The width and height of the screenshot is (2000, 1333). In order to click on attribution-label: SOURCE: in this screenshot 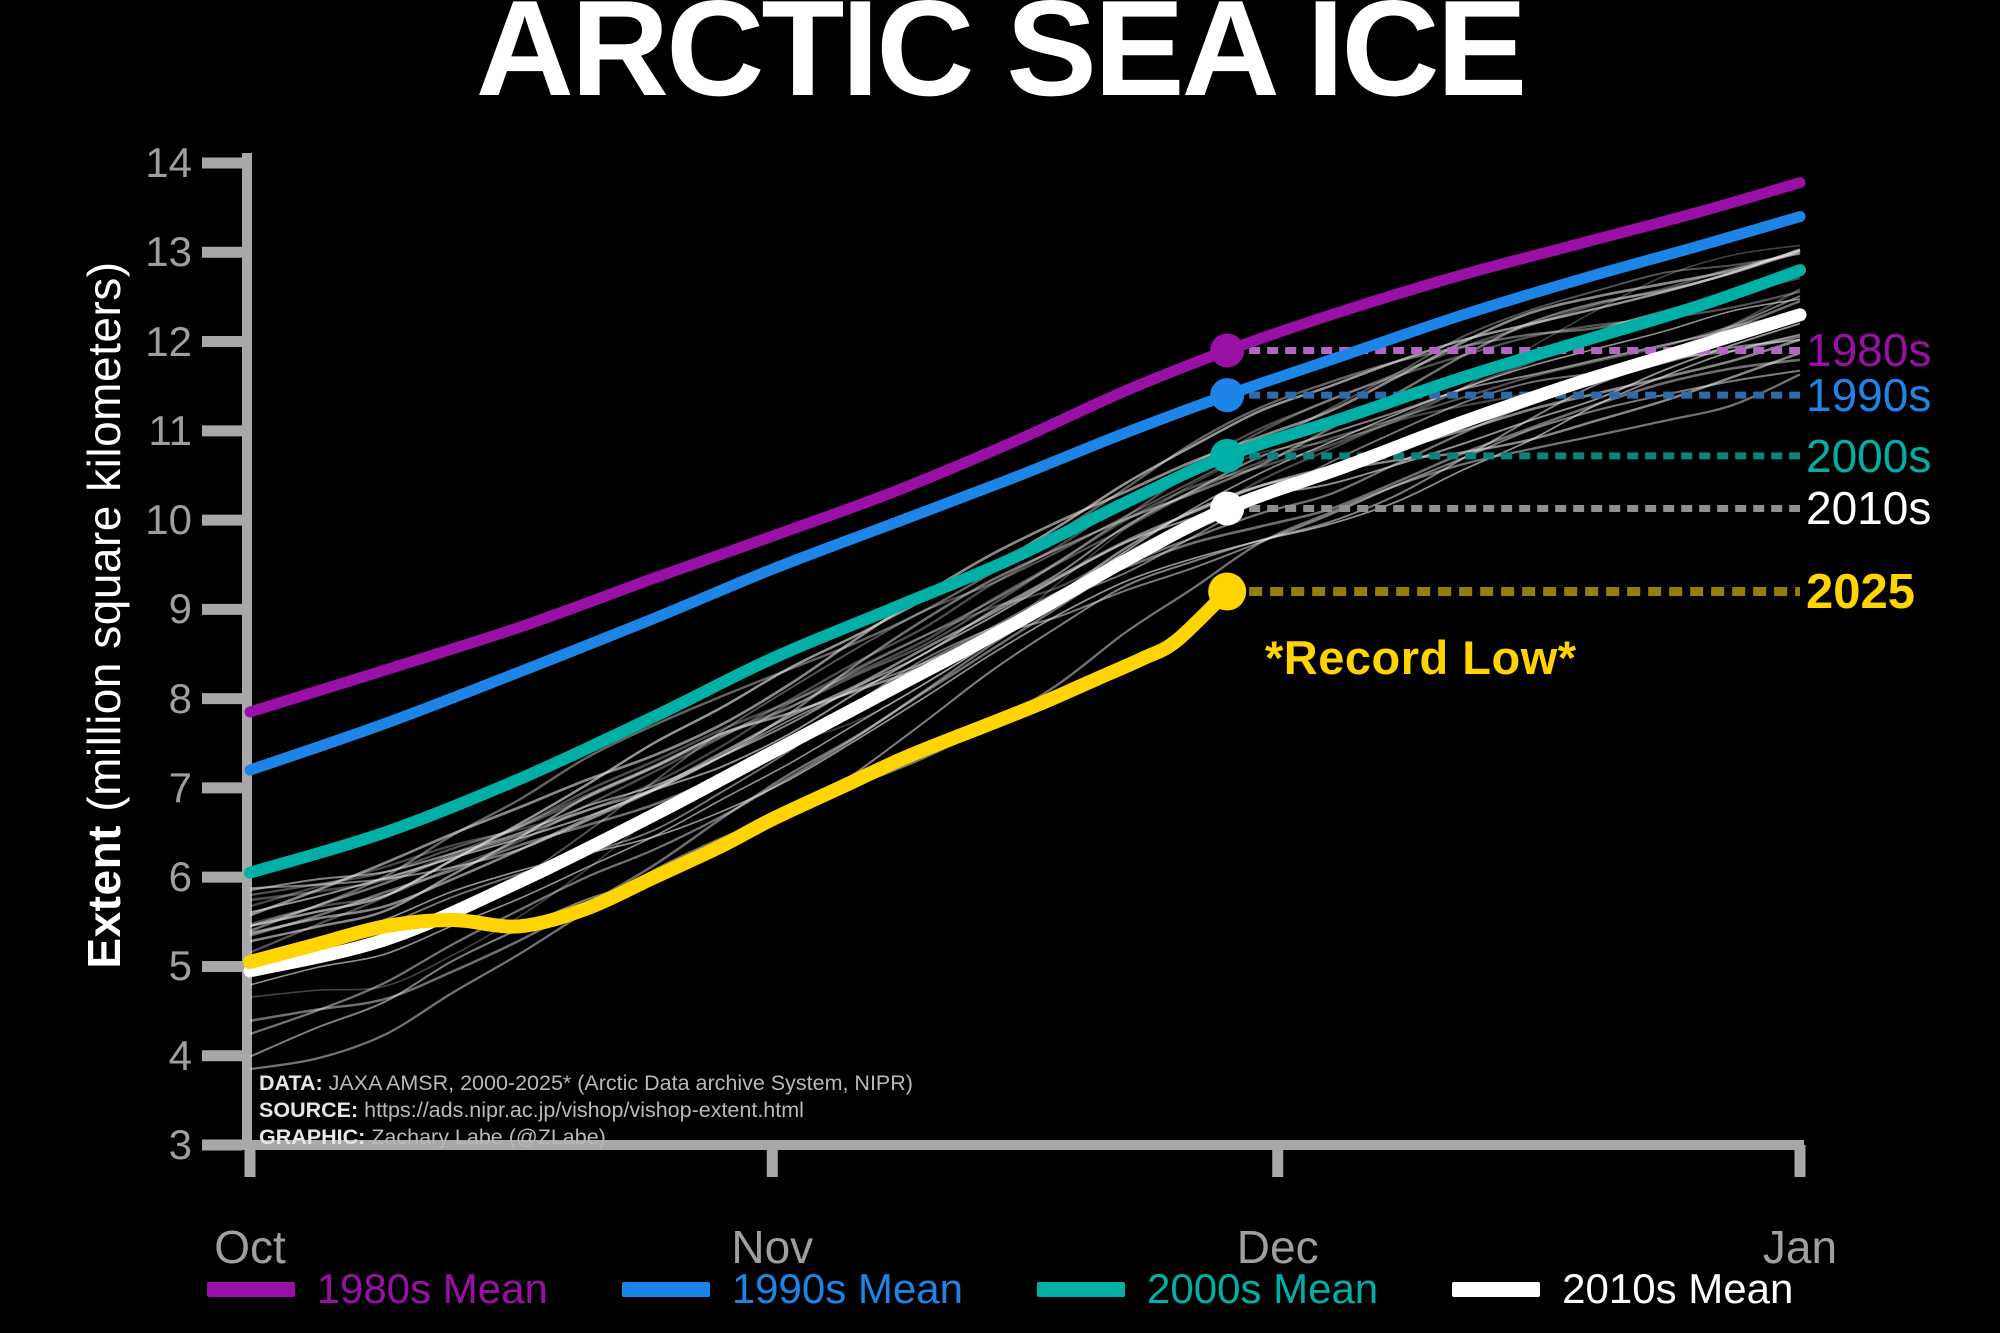, I will do `click(309, 1110)`.